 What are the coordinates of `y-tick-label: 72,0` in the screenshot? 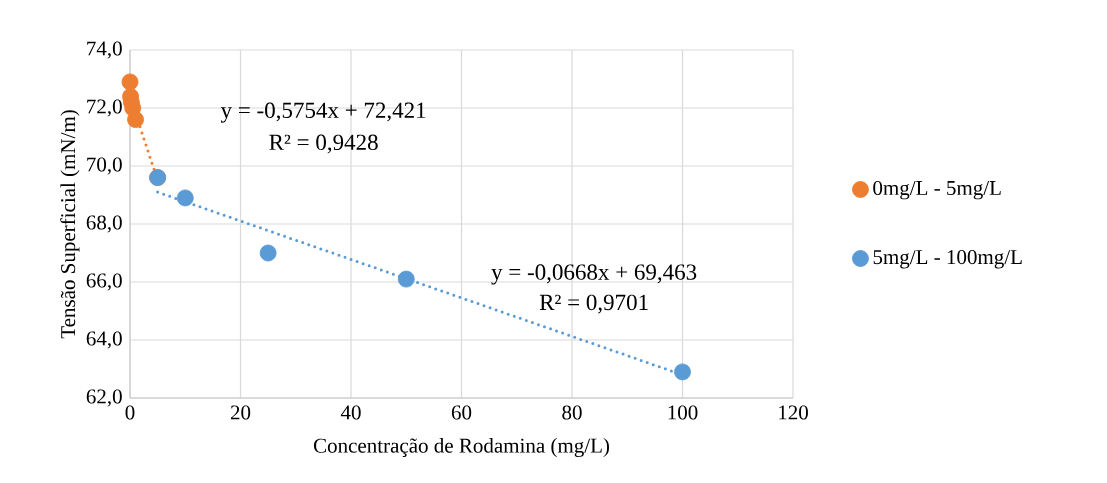 It's located at (104, 108).